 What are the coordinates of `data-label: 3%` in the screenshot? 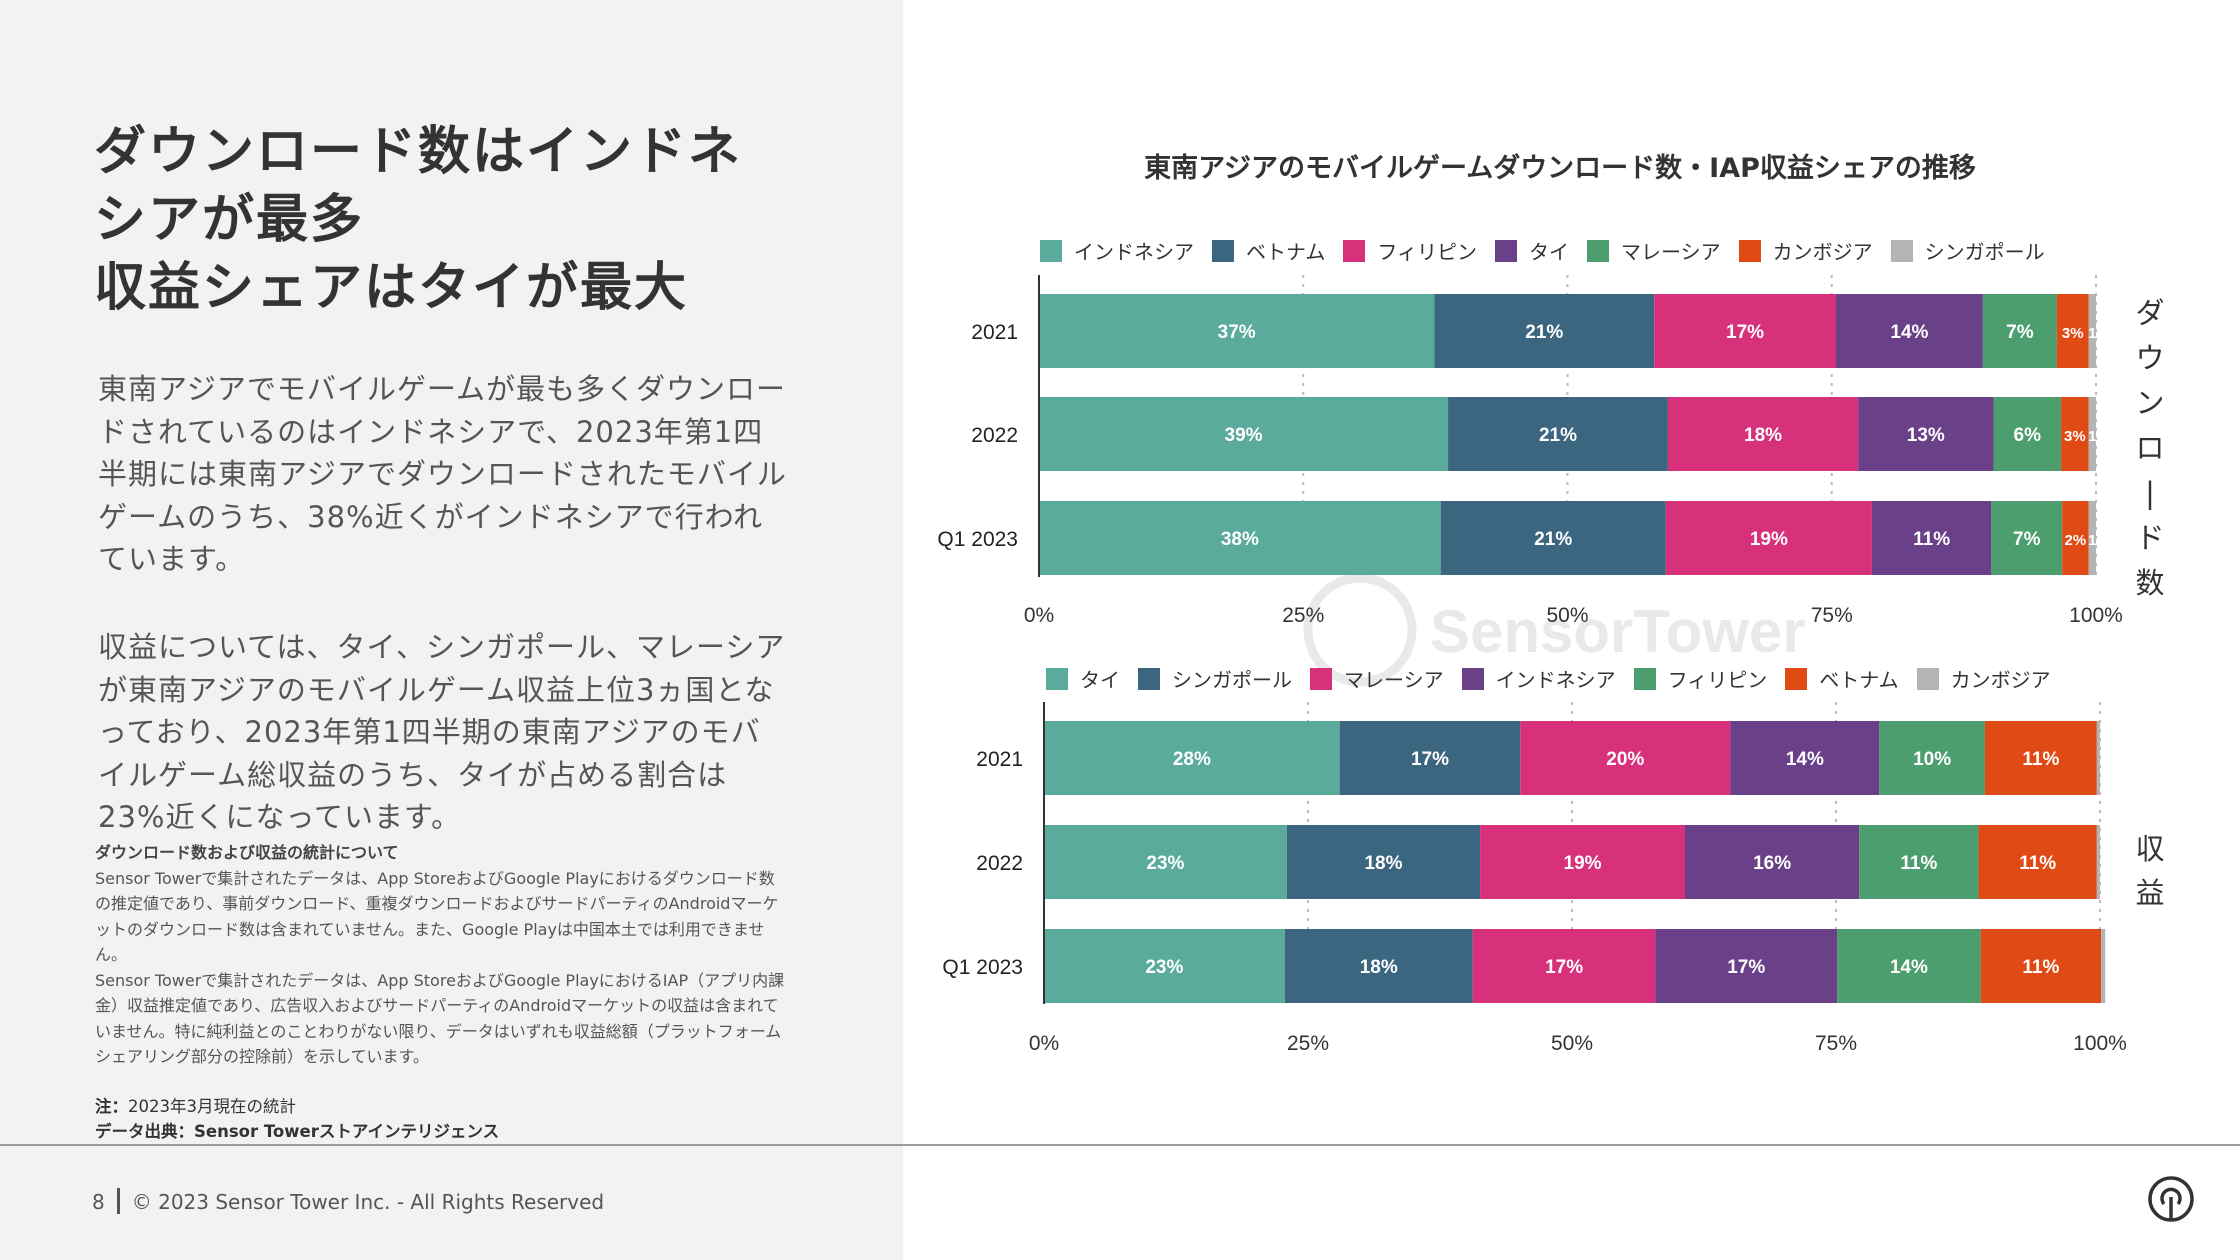 It's located at (2075, 436).